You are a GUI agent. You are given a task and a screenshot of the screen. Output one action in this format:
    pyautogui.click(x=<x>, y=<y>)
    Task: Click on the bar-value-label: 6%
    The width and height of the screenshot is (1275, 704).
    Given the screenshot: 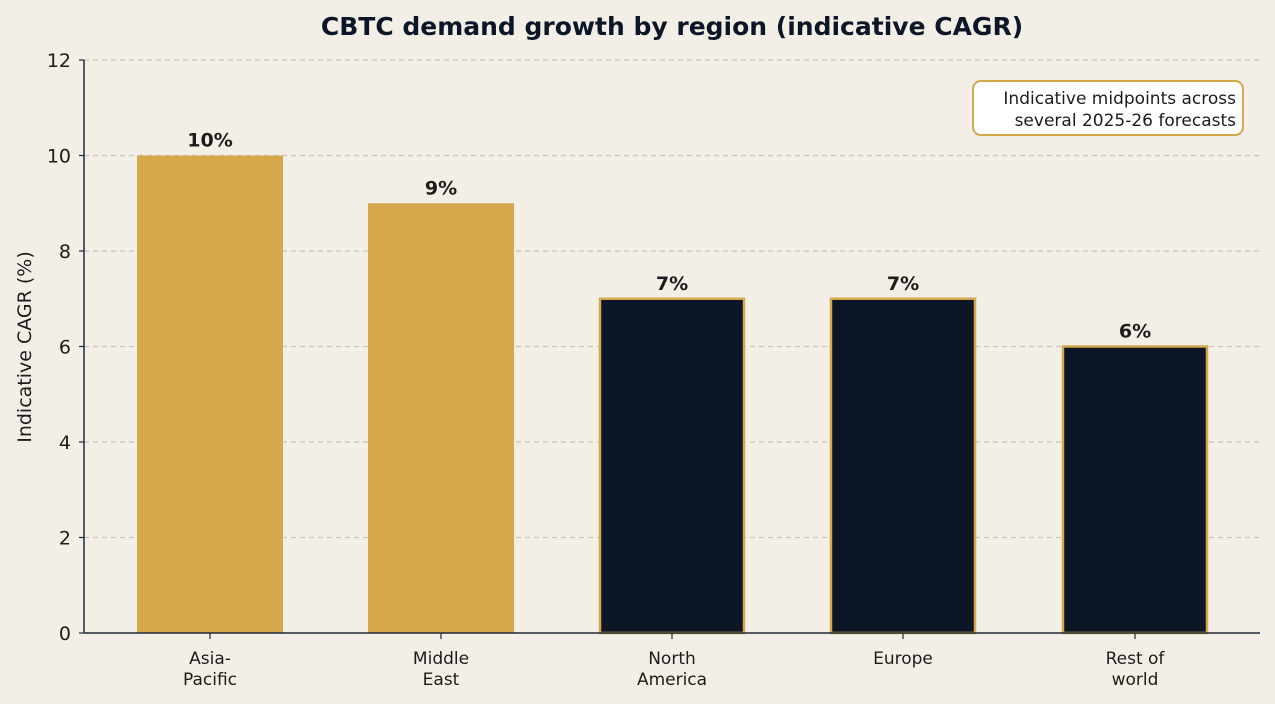 What is the action you would take?
    pyautogui.click(x=1135, y=332)
    